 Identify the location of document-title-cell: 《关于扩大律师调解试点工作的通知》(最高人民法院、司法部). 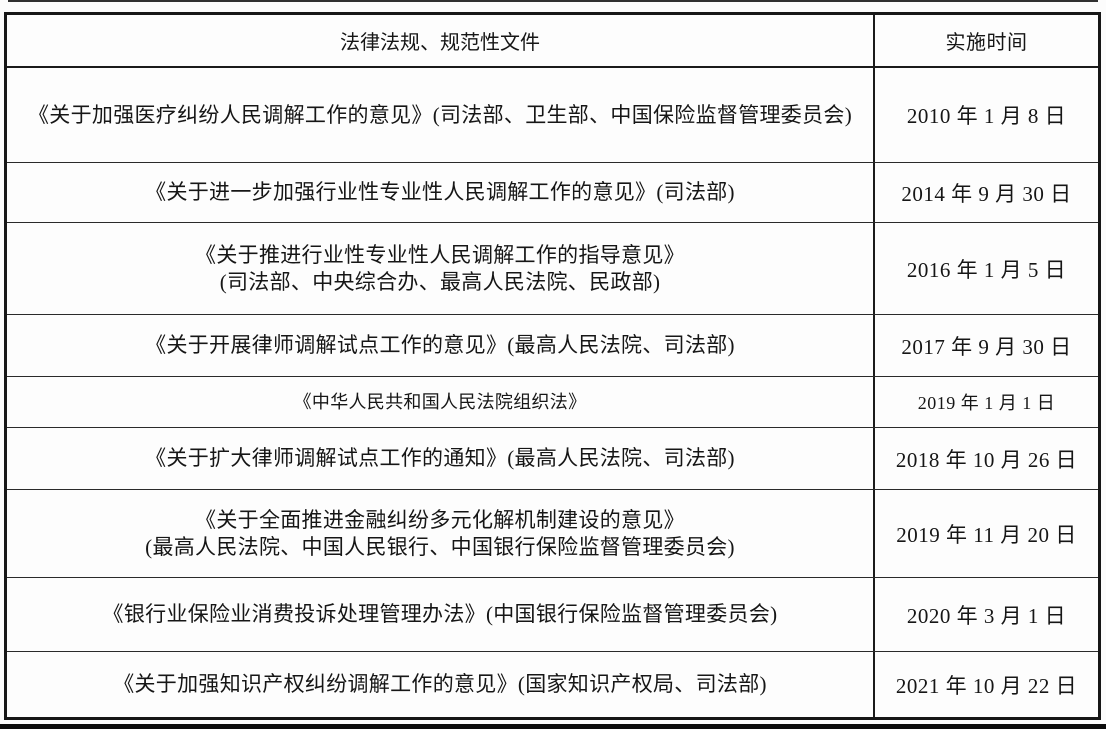
(441, 458).